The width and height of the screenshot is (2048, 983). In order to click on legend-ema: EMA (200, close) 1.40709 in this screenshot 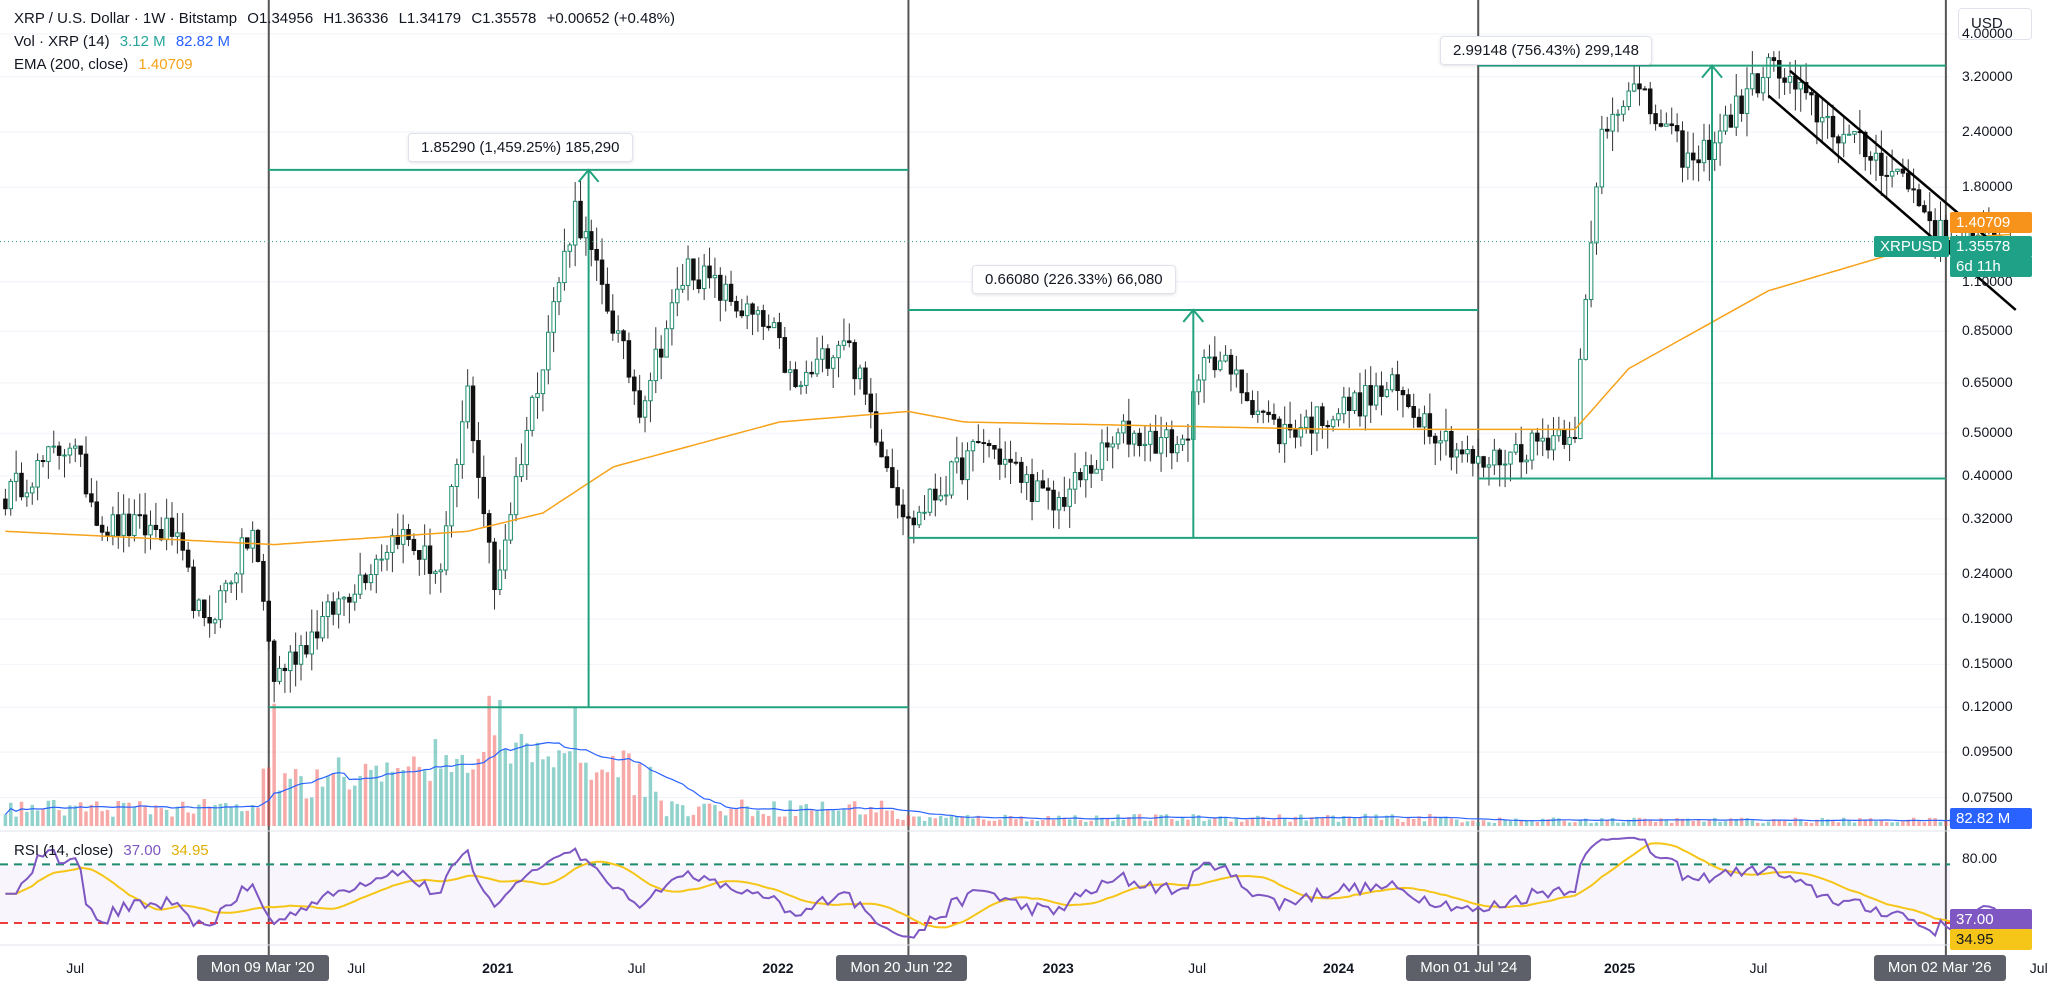, I will do `click(106, 64)`.